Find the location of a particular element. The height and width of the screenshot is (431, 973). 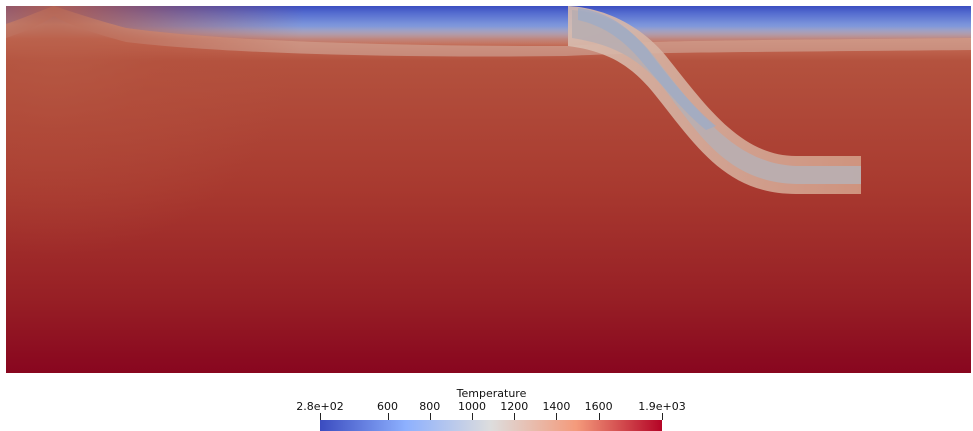

colorbar-tick-label: 1200 is located at coordinates (514, 406).